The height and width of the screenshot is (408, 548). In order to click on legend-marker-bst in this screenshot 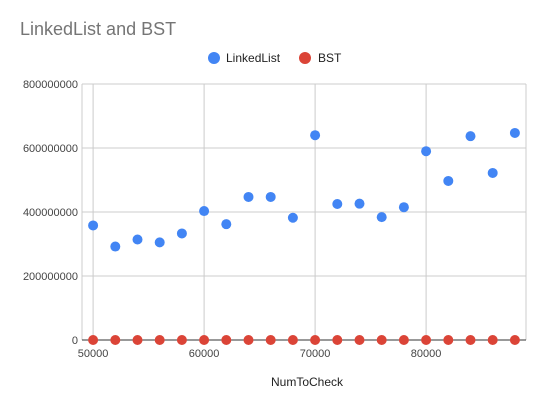, I will do `click(305, 58)`.